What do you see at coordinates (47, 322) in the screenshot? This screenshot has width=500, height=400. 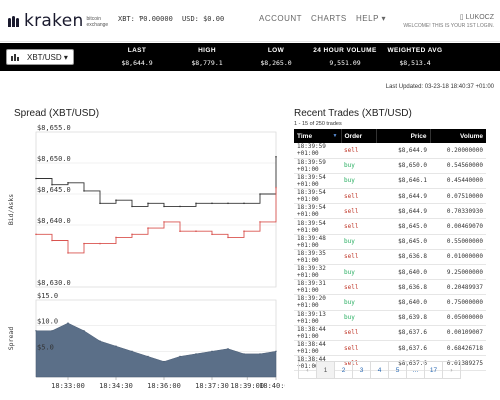 I see `spread-tick-label: $10.0` at bounding box center [47, 322].